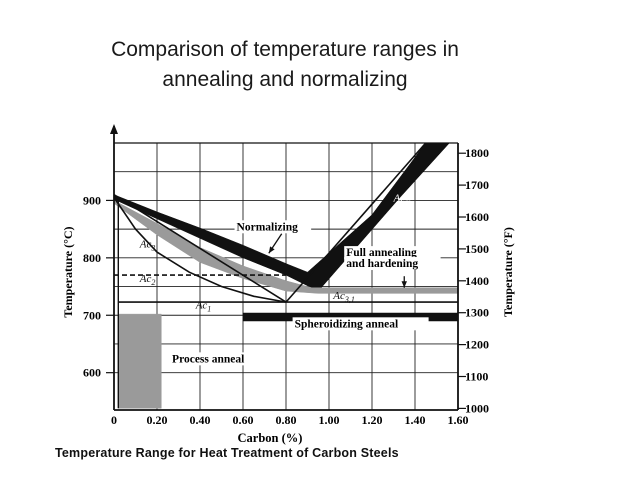 Image resolution: width=638 pixels, height=479 pixels. I want to click on y-tick-label-left: 700, so click(92, 315).